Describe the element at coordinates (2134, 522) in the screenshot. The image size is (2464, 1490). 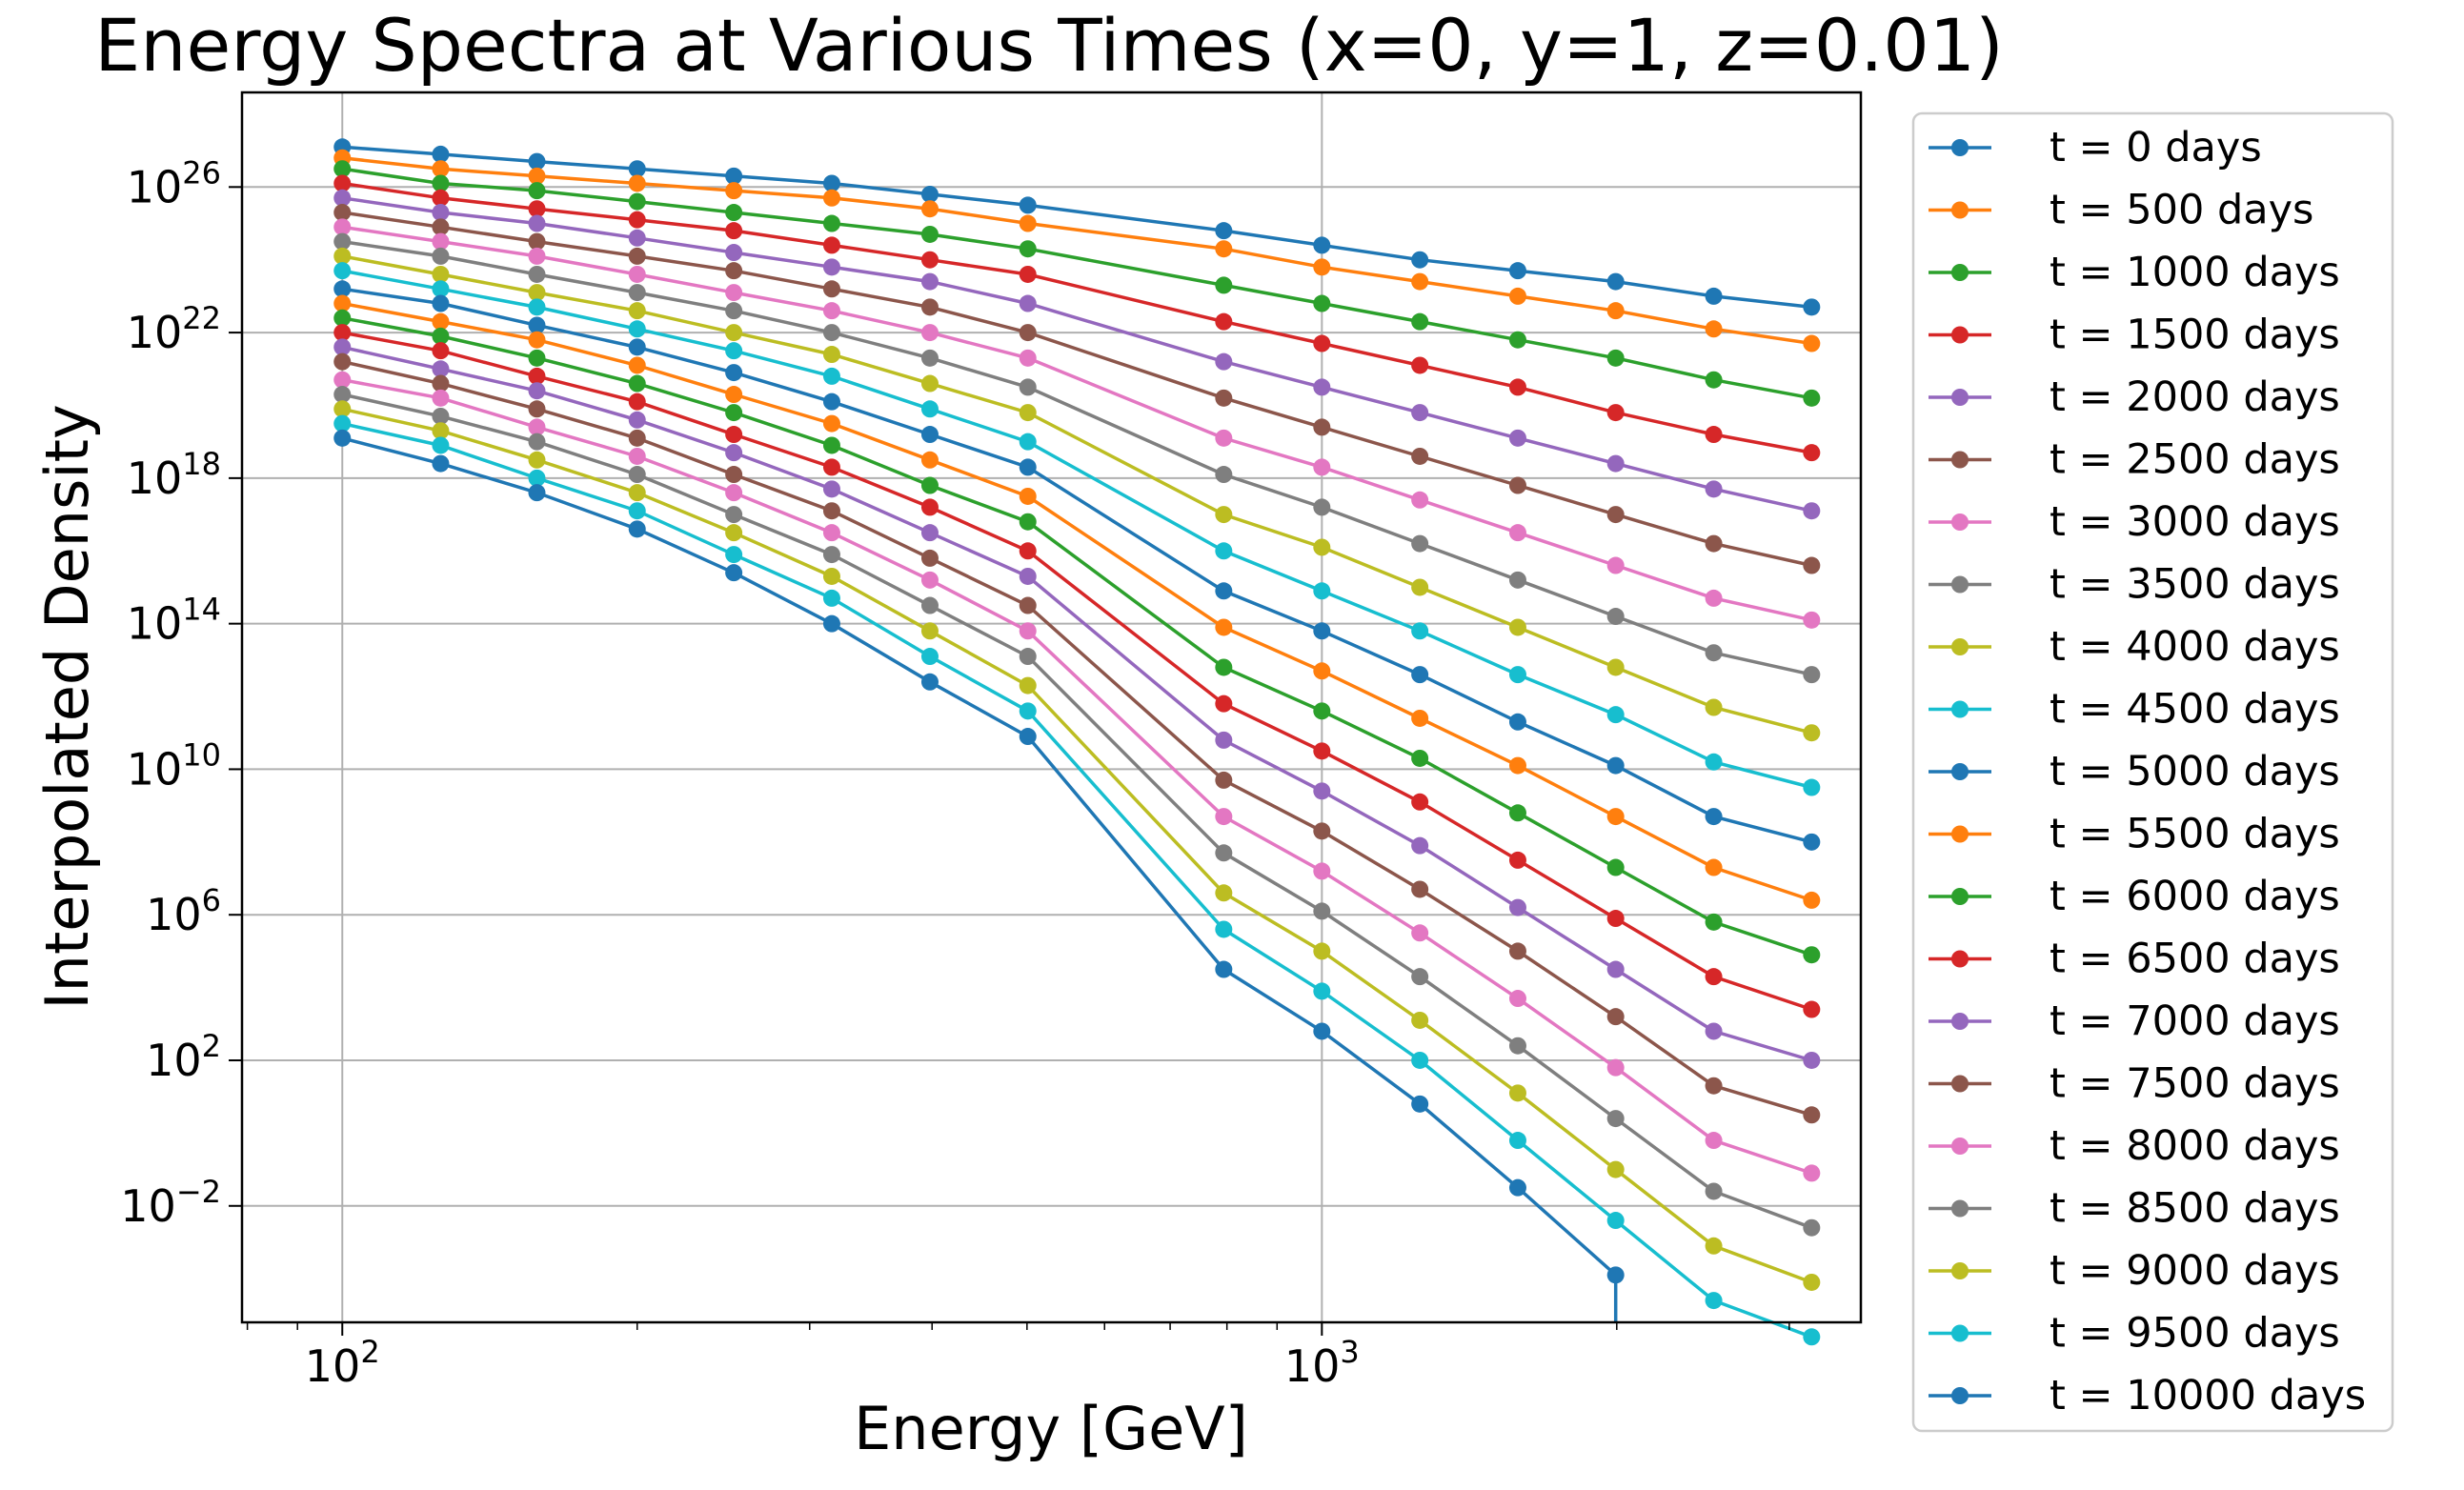
I see `legend-item: t = 3000 days` at that location.